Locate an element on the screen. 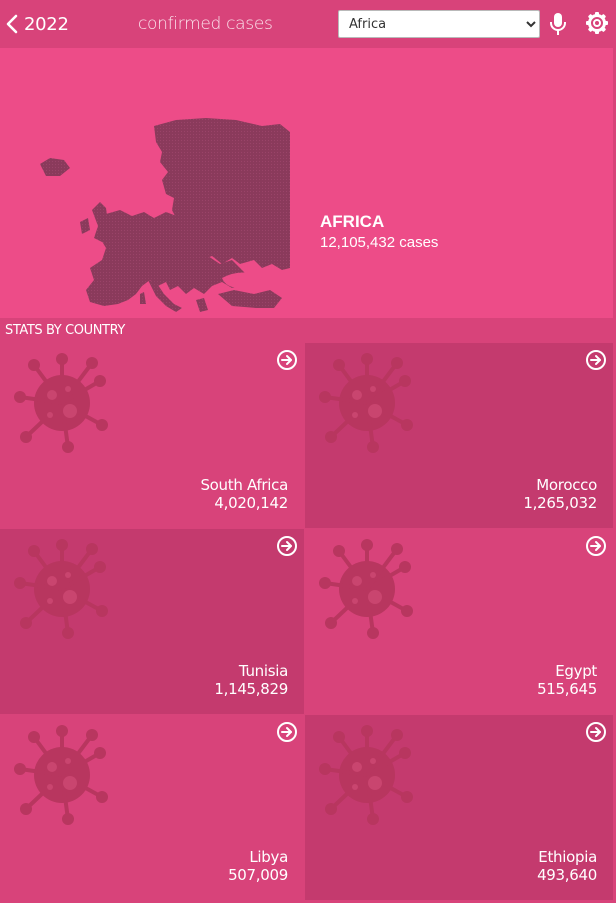 The image size is (616, 903). chevron-left-icon is located at coordinates (12, 24).